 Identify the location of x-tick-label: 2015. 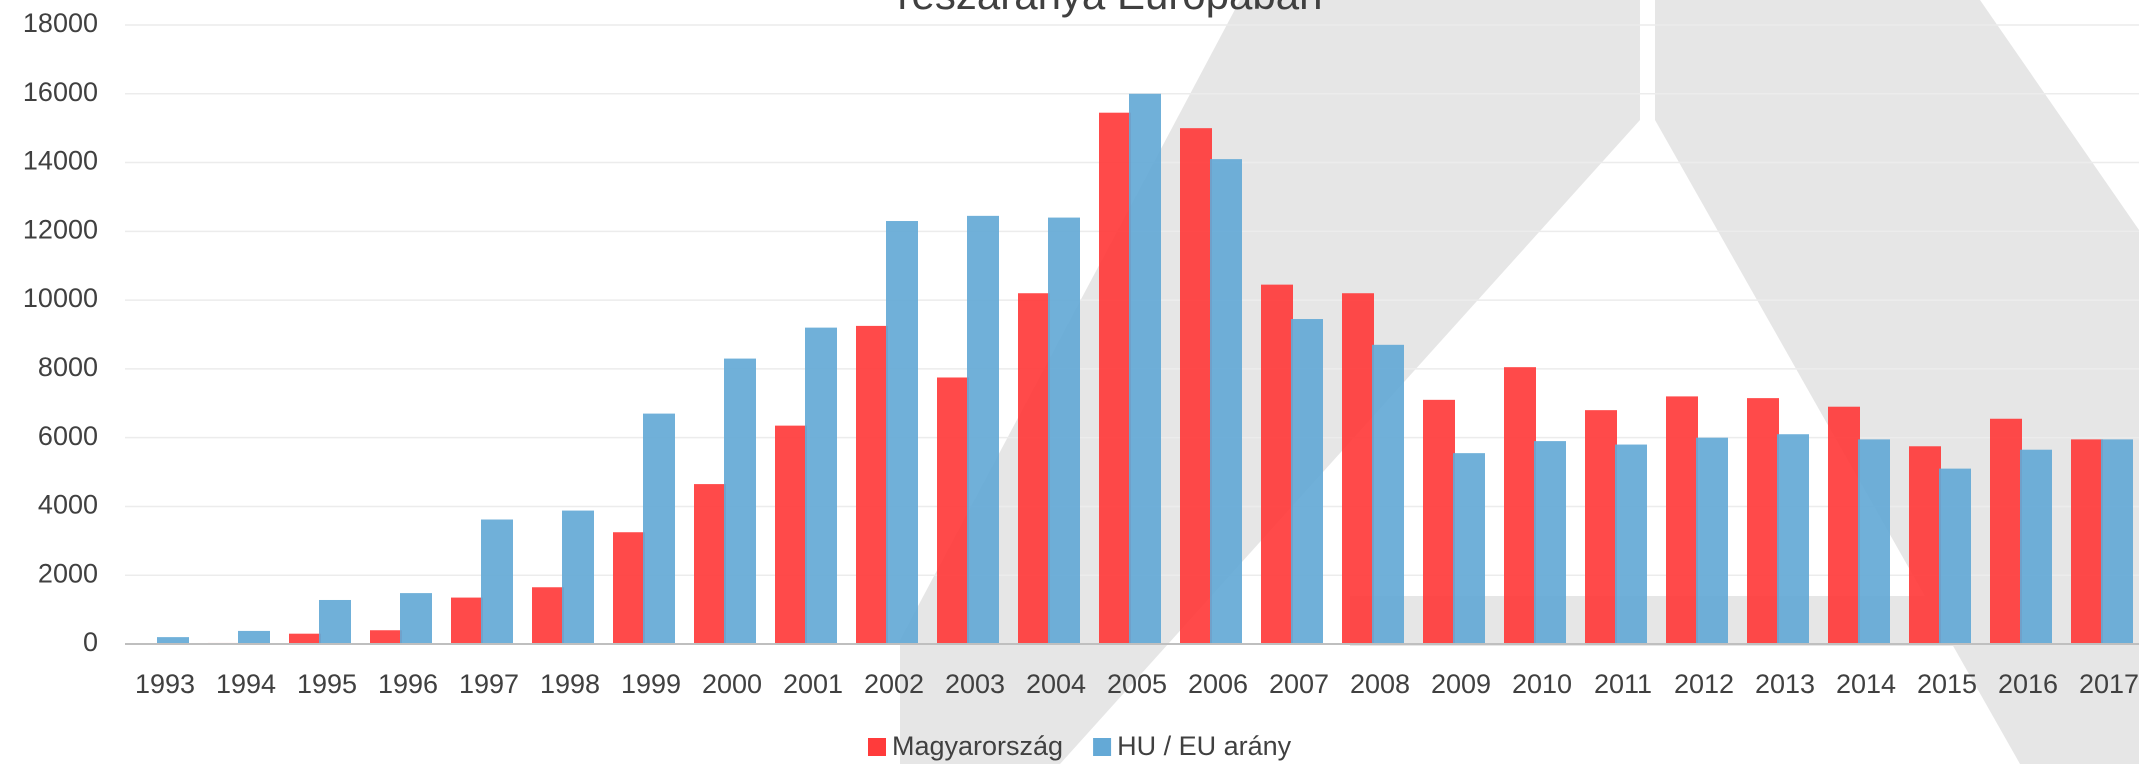
(1947, 684).